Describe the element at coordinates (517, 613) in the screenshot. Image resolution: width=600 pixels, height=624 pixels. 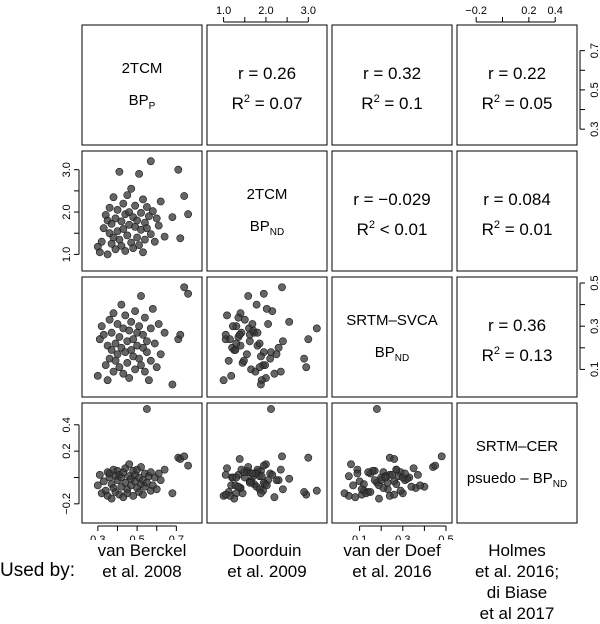
I see `used-by-line: et al 2017` at that location.